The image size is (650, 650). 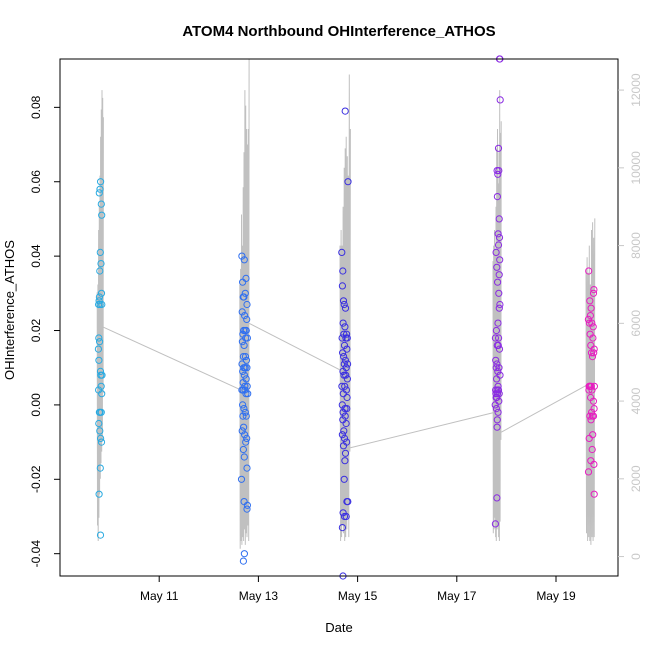 I want to click on x-tick-label: May 13, so click(x=259, y=596).